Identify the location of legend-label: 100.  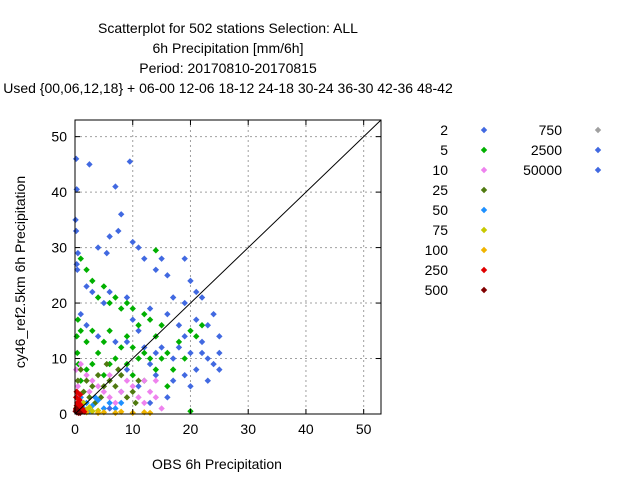
(437, 250).